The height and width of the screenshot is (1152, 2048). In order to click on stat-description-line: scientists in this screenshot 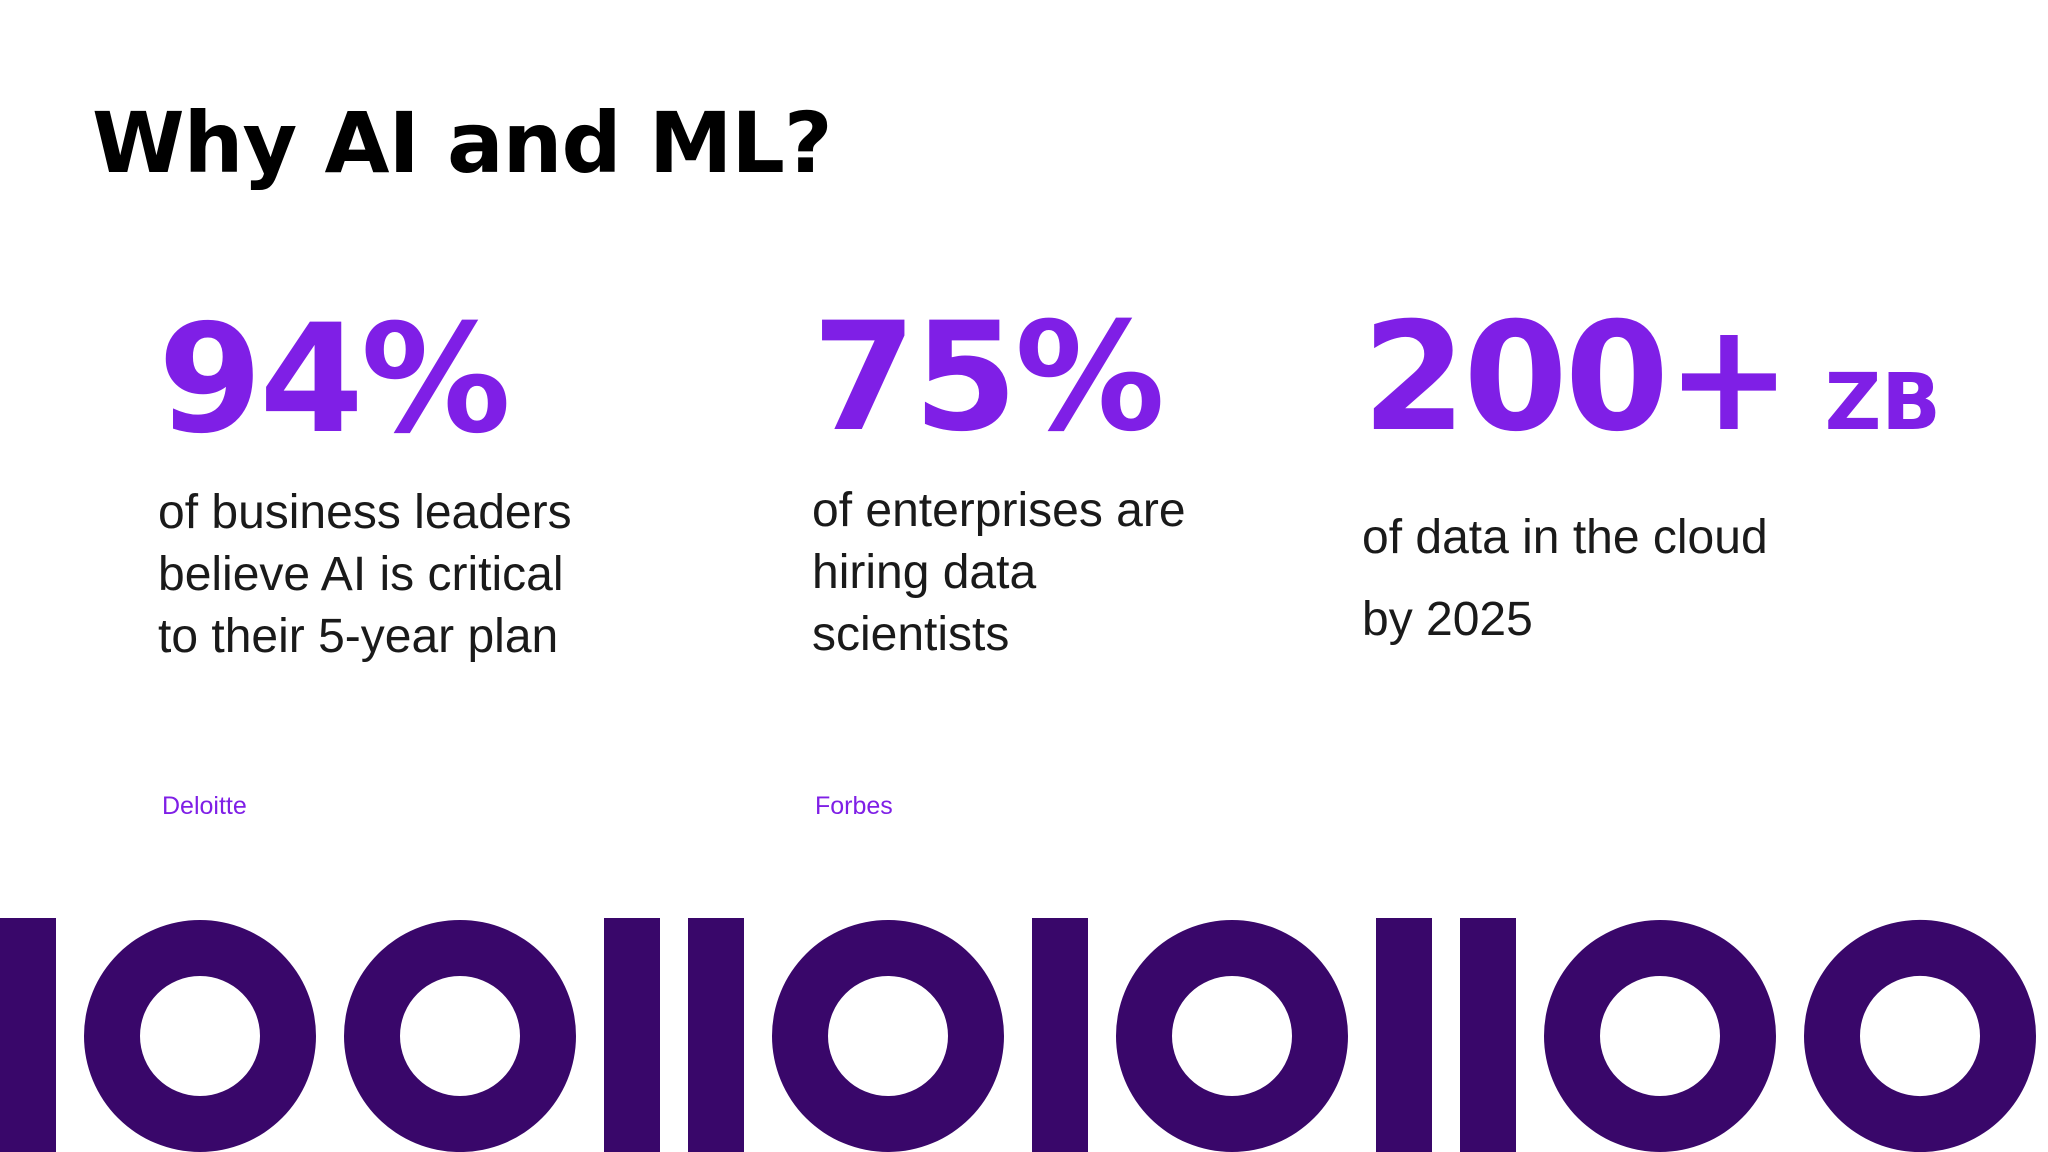, I will do `click(911, 634)`.